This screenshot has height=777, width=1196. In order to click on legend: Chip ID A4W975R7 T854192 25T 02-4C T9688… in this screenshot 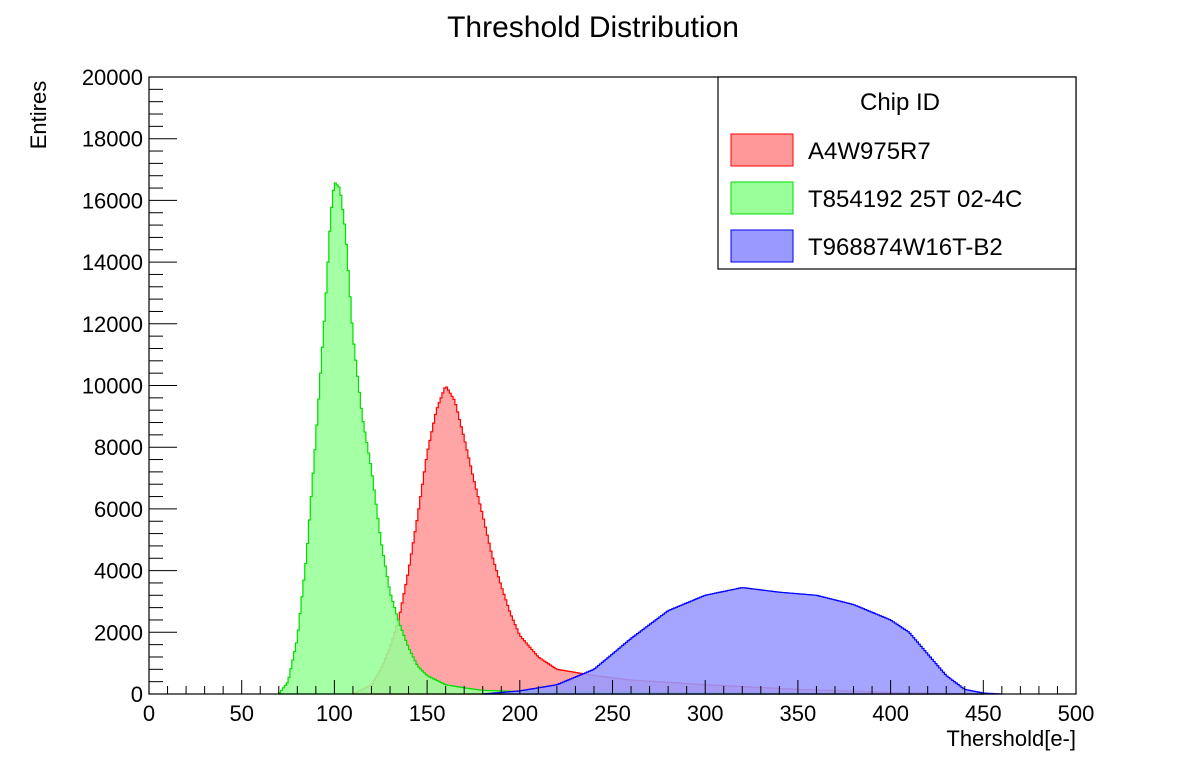, I will do `click(897, 173)`.